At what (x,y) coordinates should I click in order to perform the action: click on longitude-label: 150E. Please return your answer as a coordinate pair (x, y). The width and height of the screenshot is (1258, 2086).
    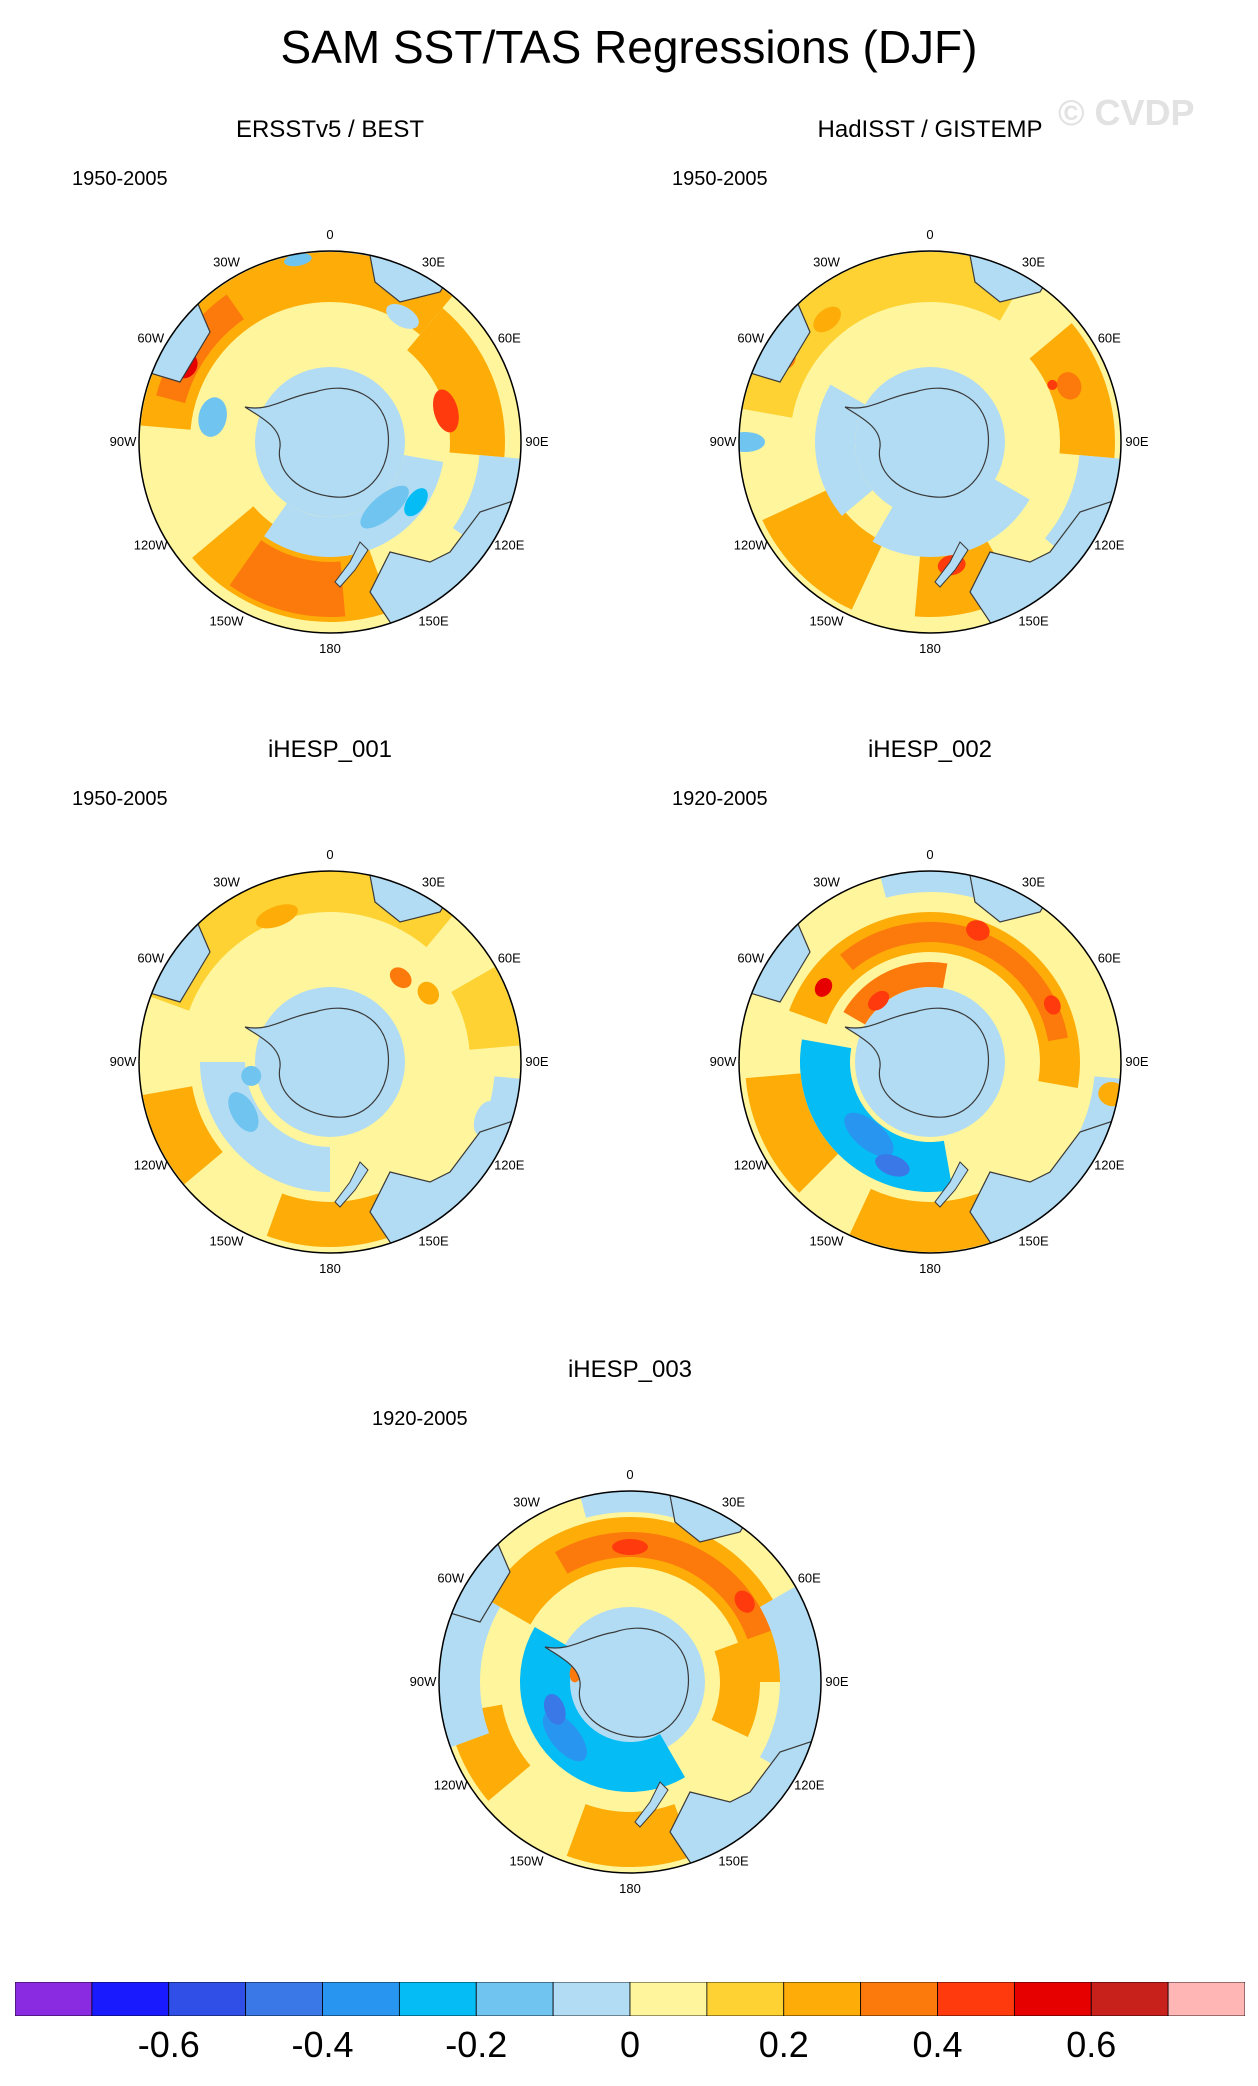
    Looking at the image, I should click on (1033, 620).